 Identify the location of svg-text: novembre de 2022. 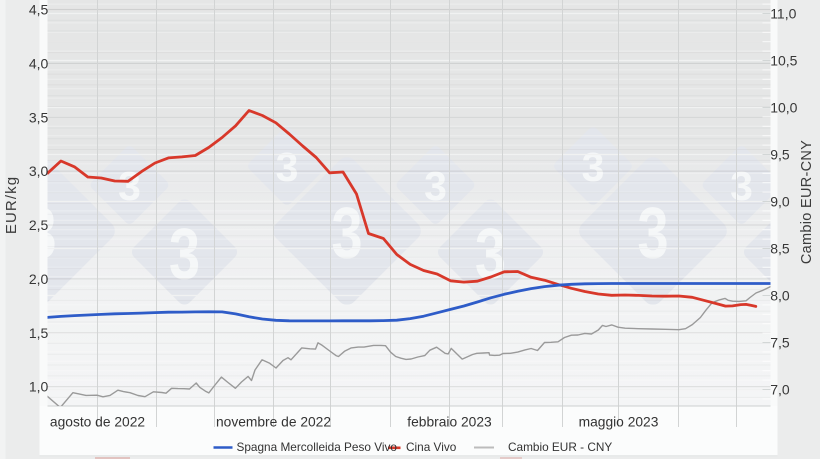
(273, 422).